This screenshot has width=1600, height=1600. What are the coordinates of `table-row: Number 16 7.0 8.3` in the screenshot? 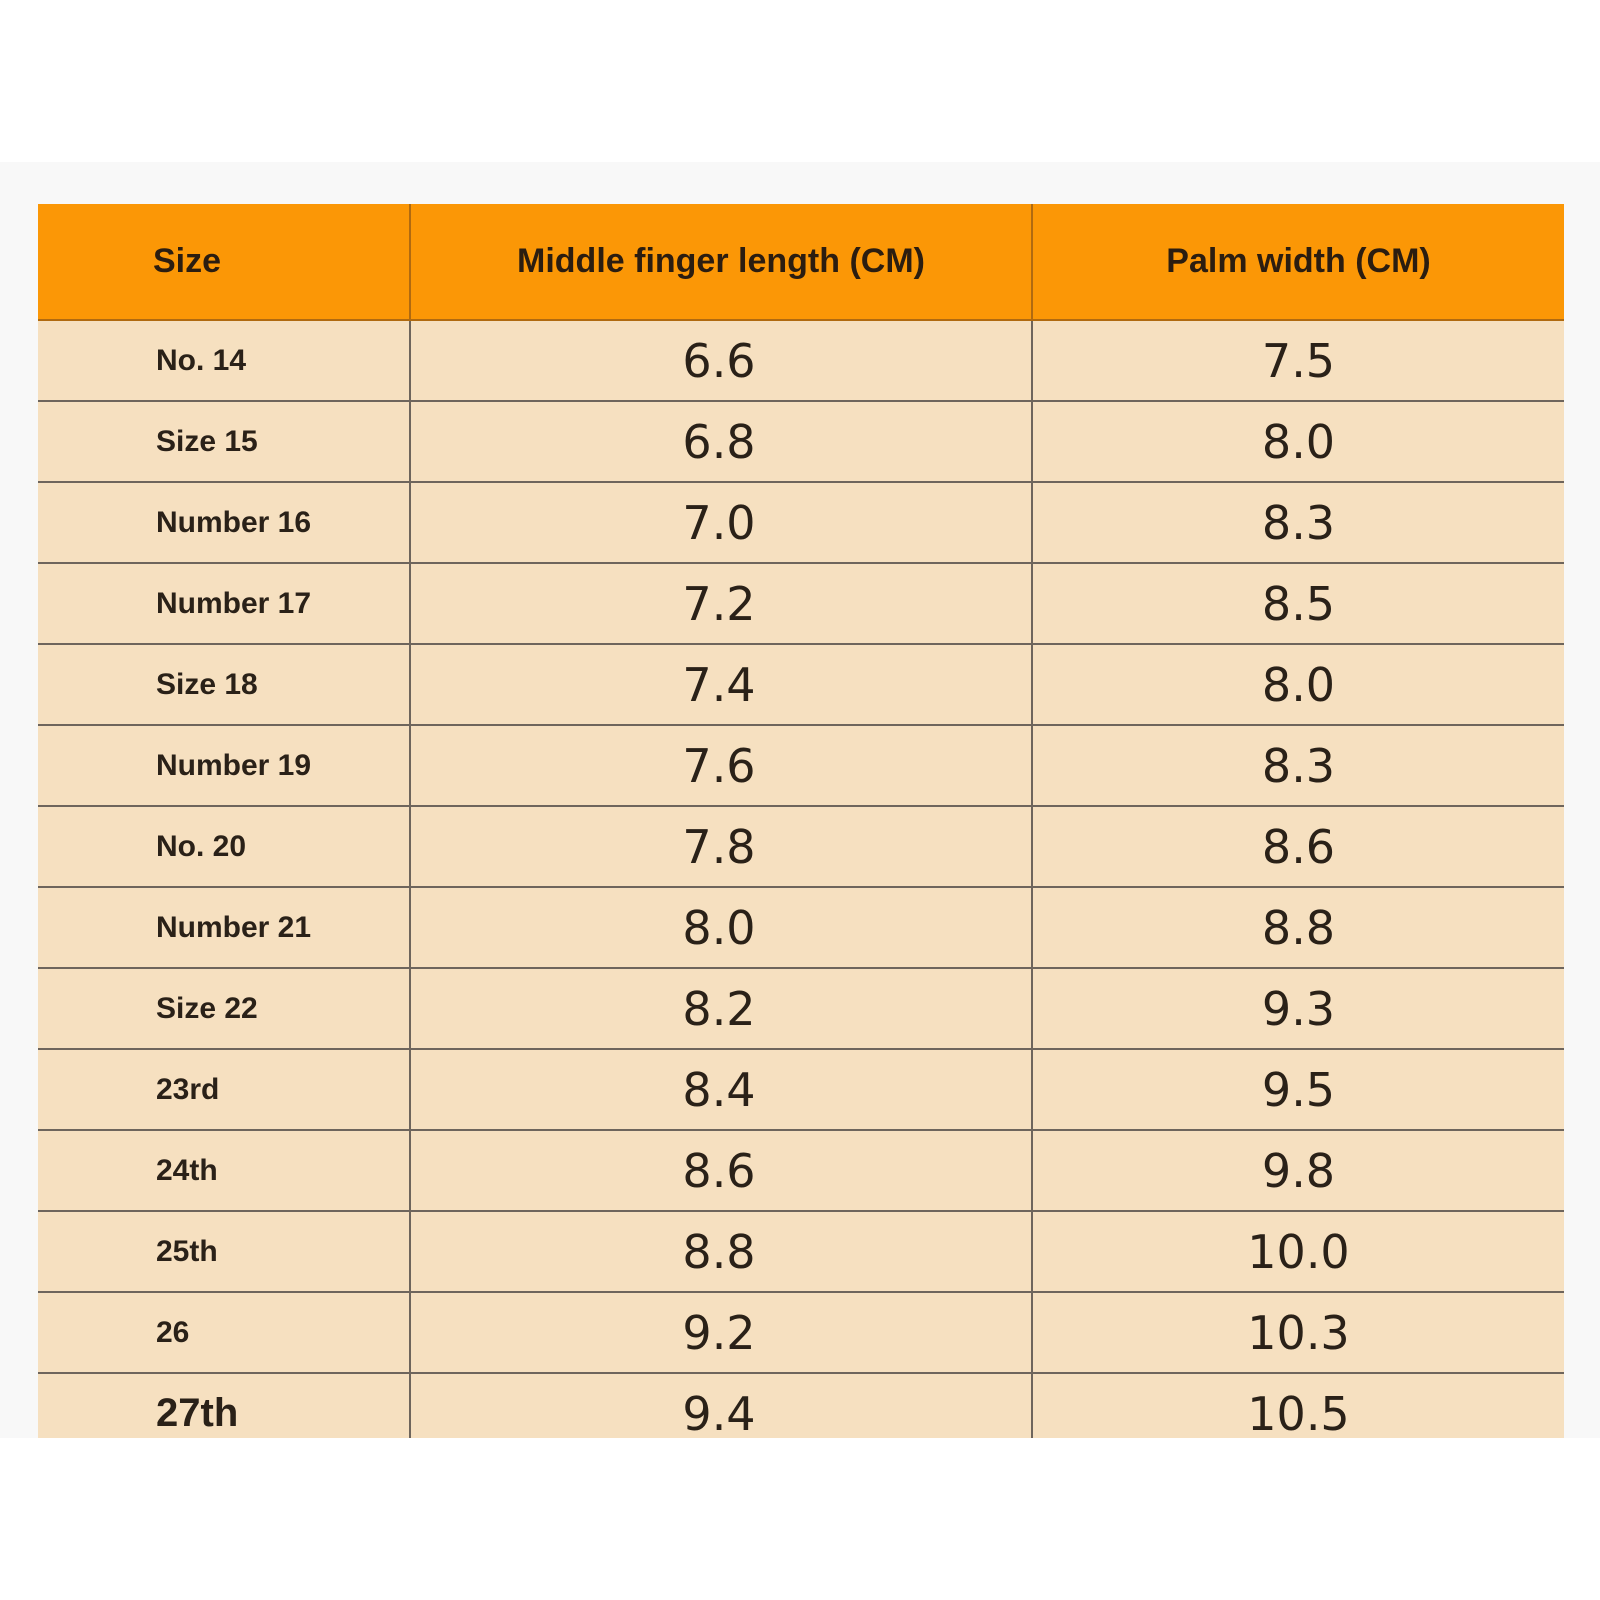 It's located at (801, 523).